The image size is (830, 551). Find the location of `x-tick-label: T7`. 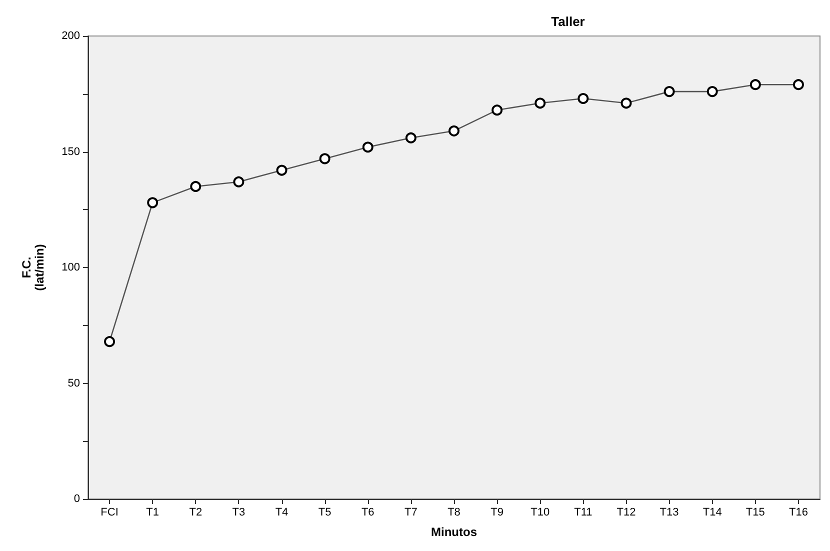

x-tick-label: T7 is located at coordinates (411, 512).